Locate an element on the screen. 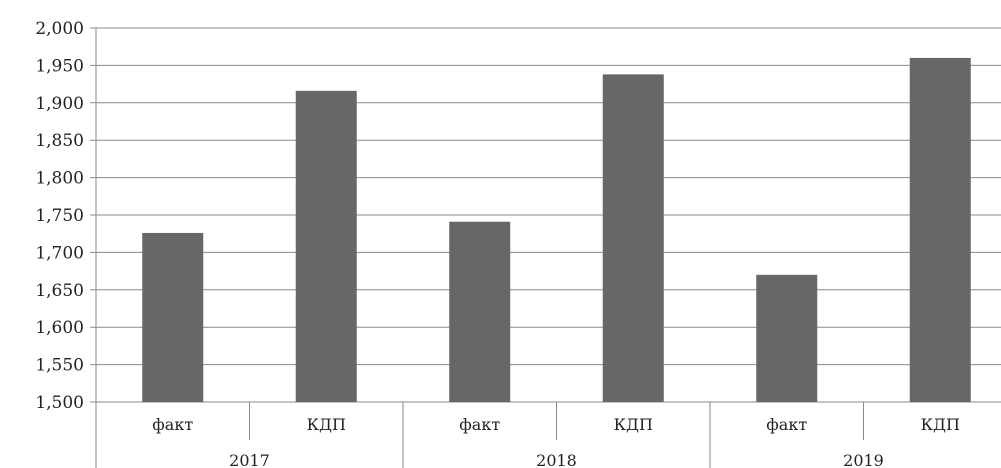 Image resolution: width=1001 pixels, height=468 pixels. y-tick-label: 1,750 is located at coordinates (59, 216).